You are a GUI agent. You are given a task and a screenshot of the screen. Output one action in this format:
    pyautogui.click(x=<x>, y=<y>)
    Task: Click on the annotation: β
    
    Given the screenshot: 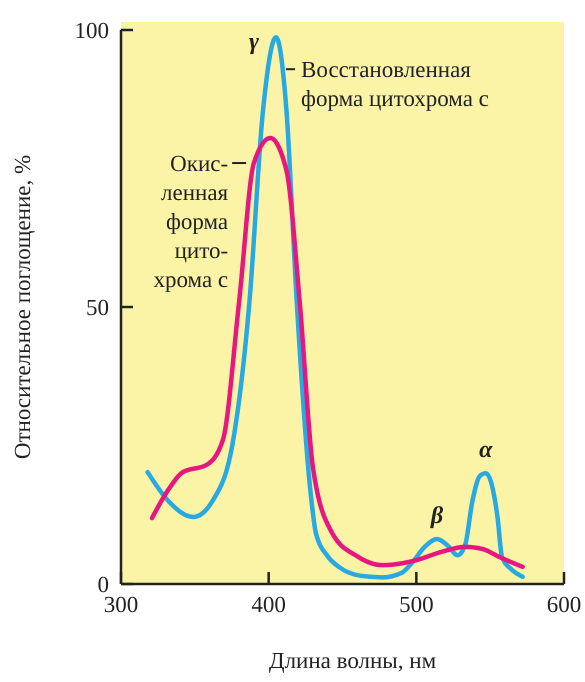 What is the action you would take?
    pyautogui.click(x=437, y=516)
    